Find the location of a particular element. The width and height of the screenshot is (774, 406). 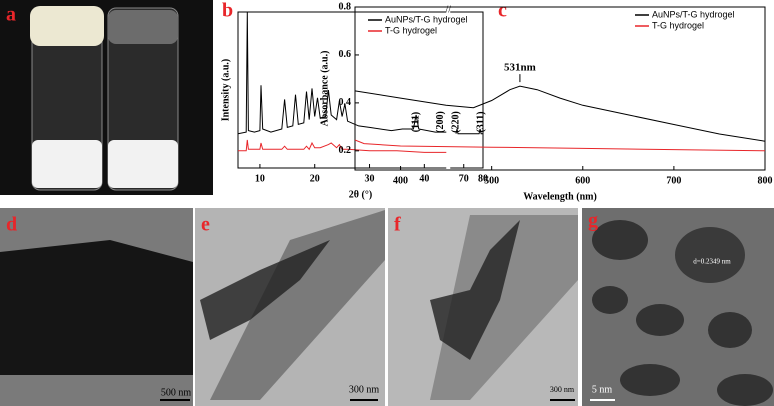

panel-label: f is located at coordinates (397, 225).